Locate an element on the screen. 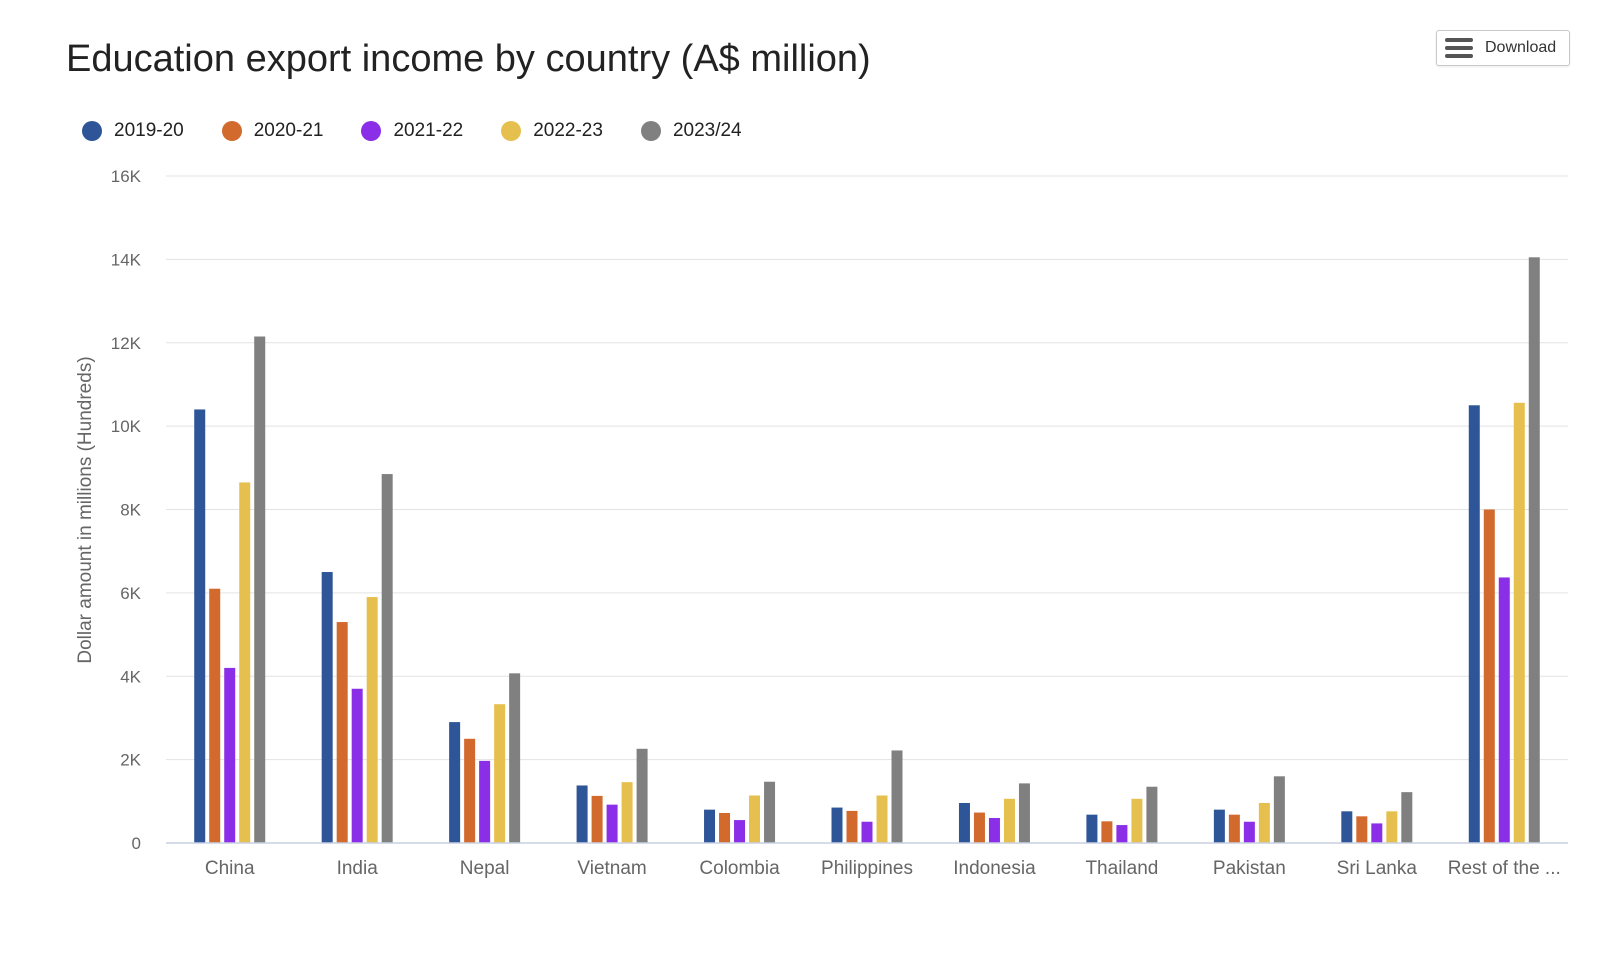  legend-label: 2021-22 is located at coordinates (428, 130).